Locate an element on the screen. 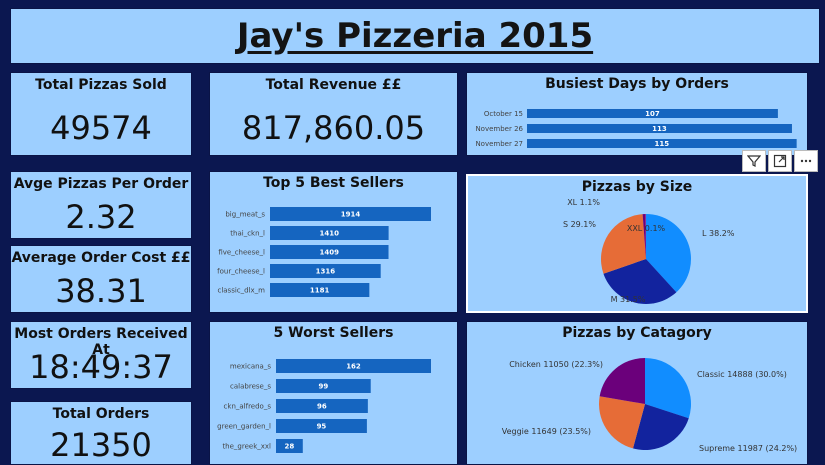 The height and width of the screenshot is (465, 825). chart-title: Pizzas by Size is located at coordinates (637, 187).